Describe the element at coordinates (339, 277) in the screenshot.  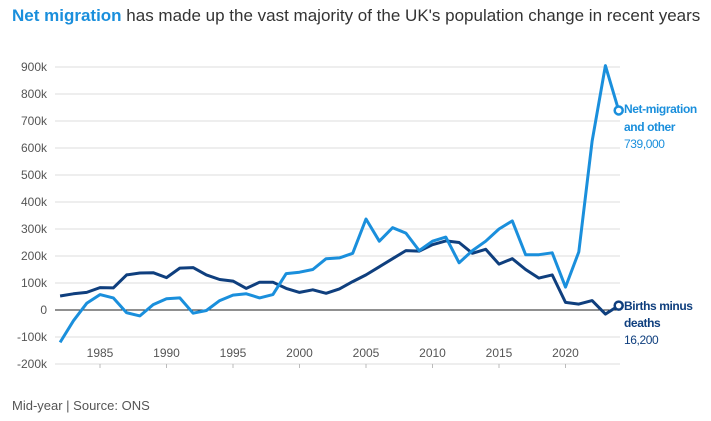
I see `births-minus-deaths-line` at that location.